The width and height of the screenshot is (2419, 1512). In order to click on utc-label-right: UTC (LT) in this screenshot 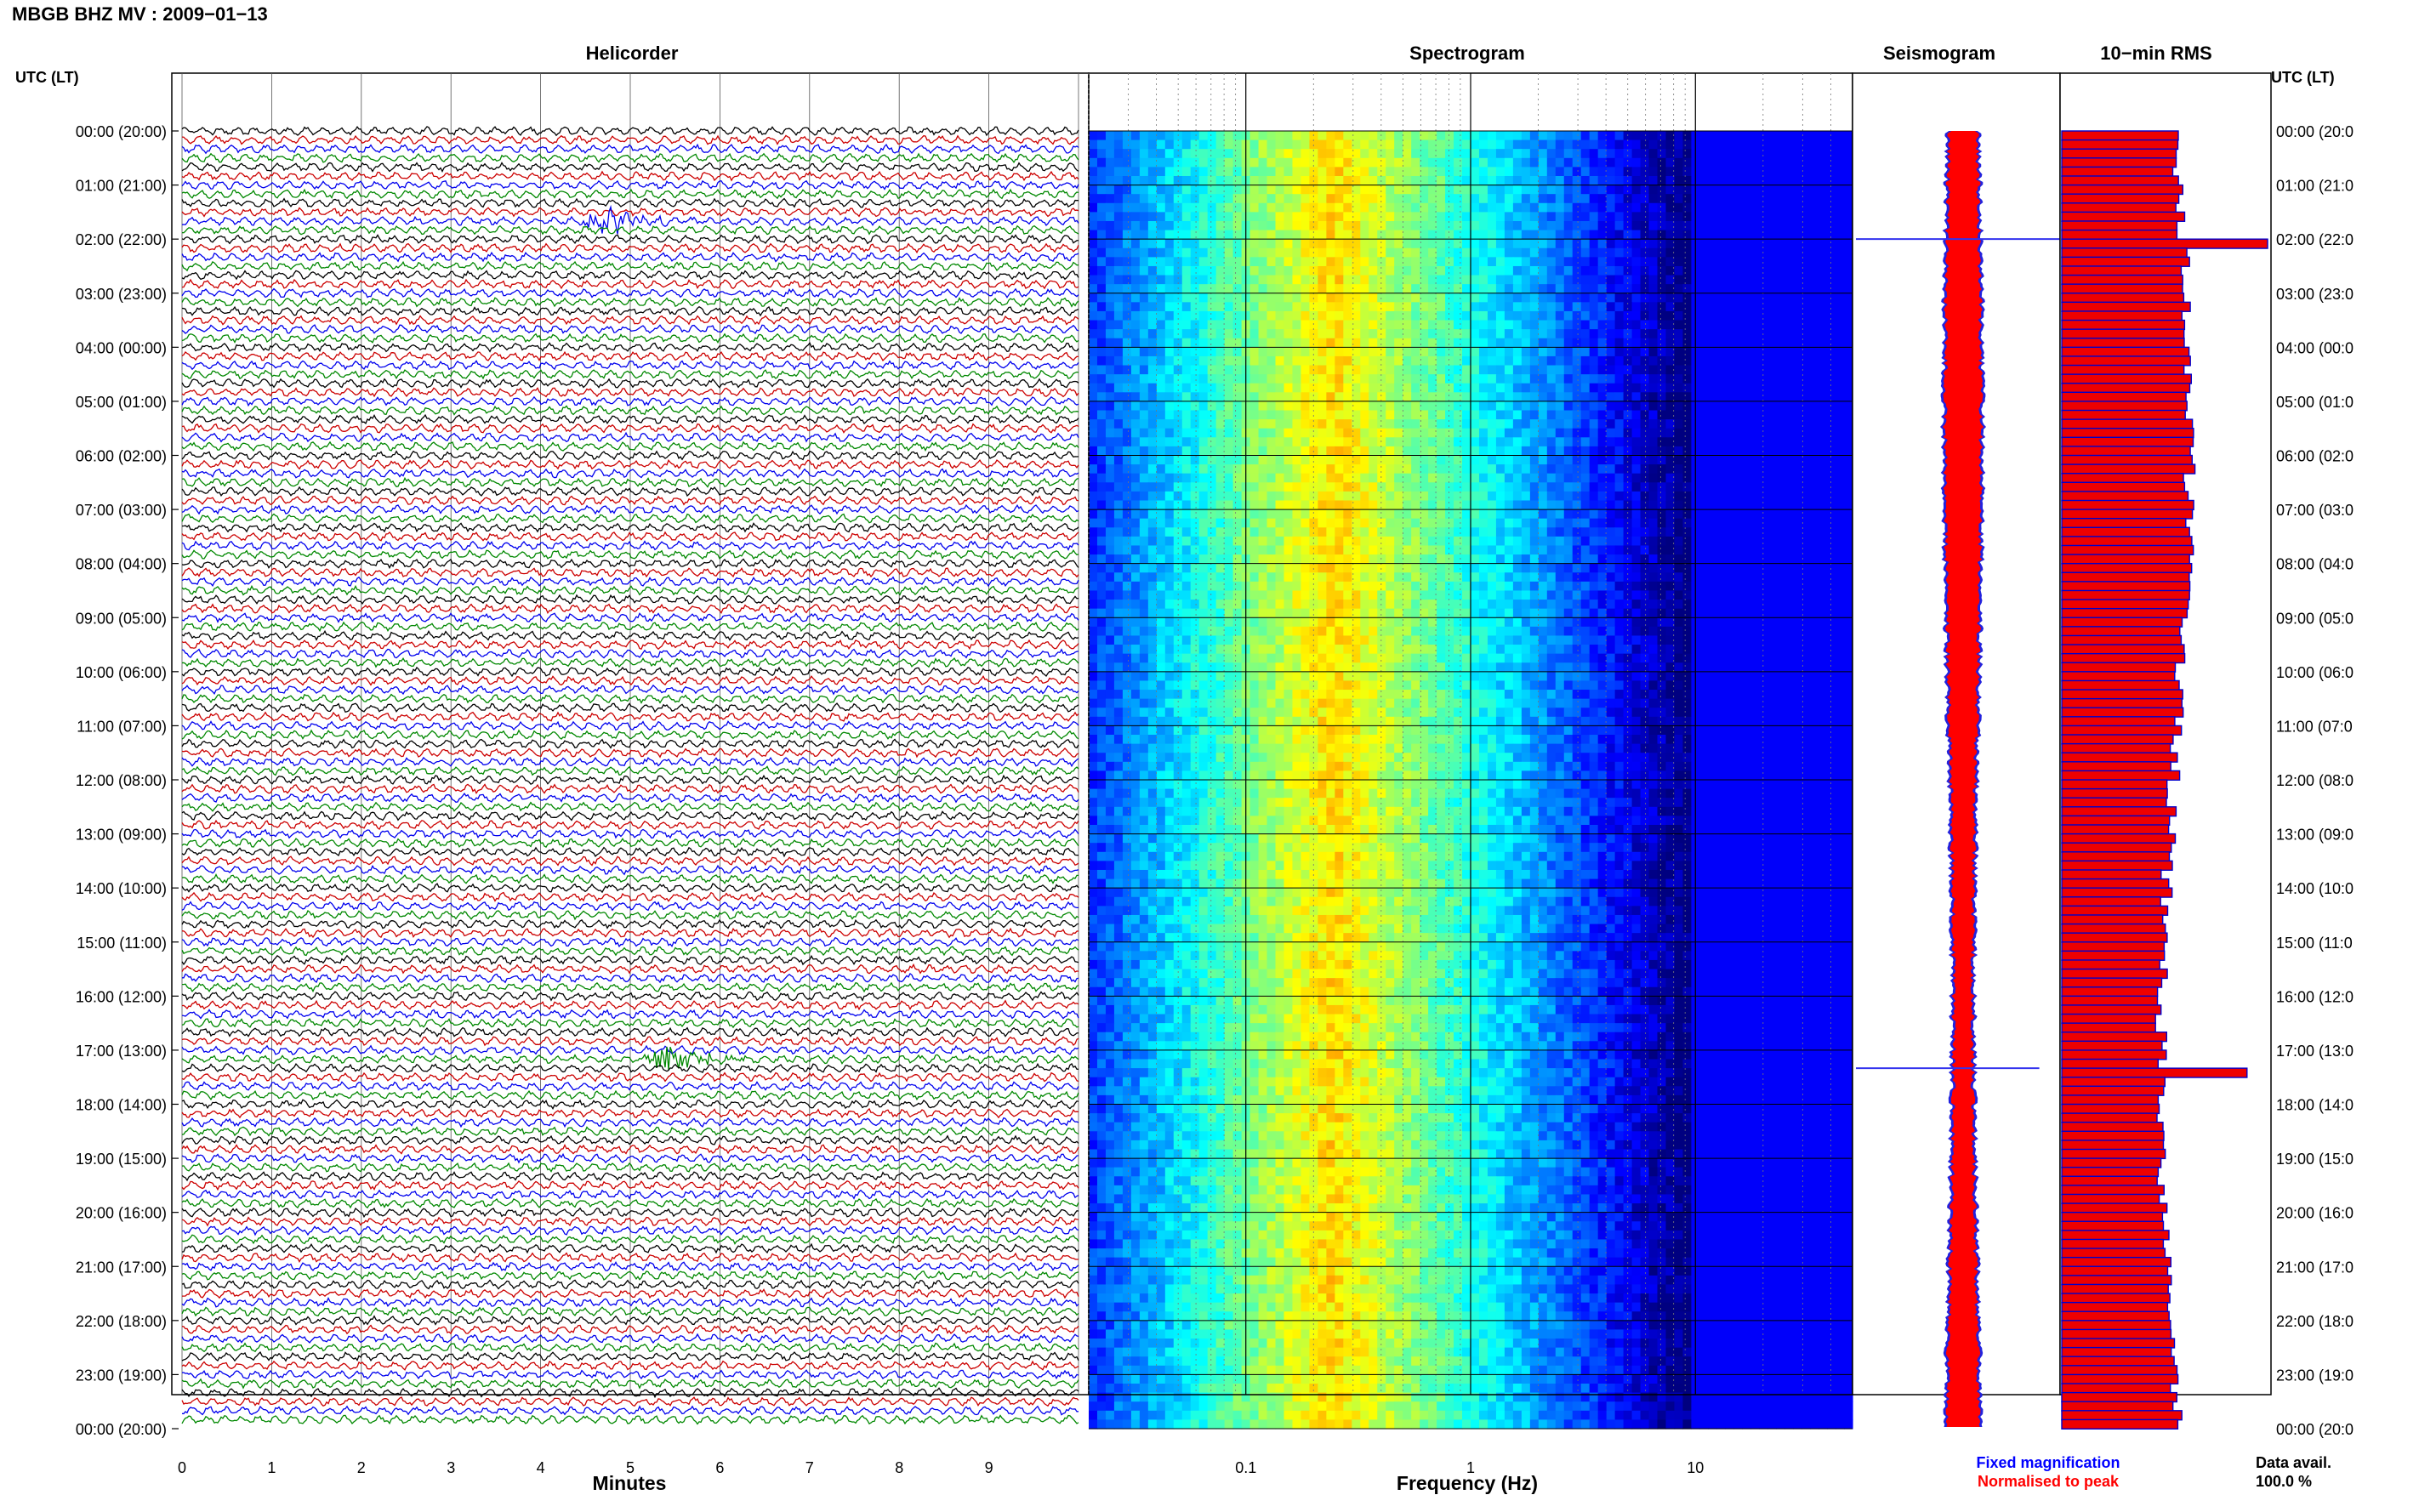, I will do `click(2303, 77)`.